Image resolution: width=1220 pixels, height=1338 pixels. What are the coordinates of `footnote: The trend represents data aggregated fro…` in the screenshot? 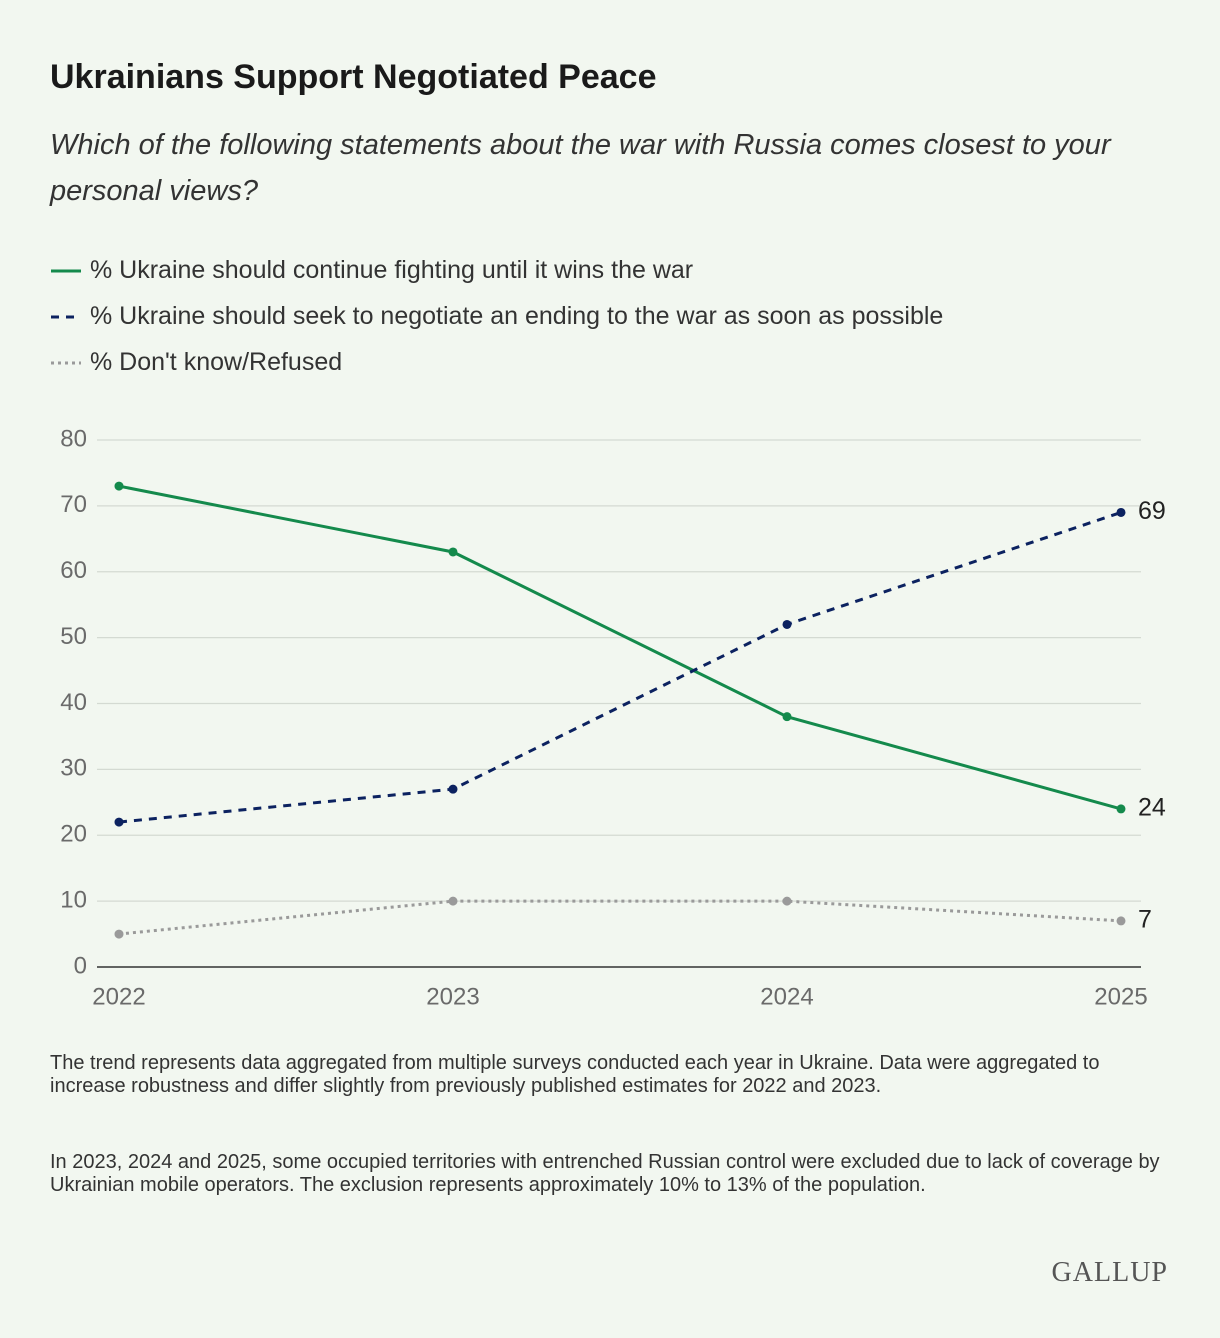 It's located at (575, 1074).